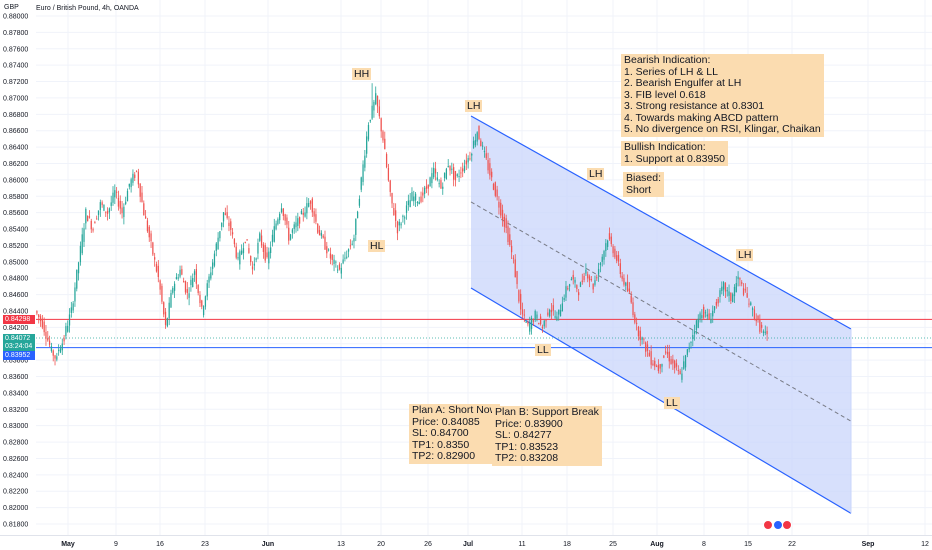 The image size is (932, 550). Describe the element at coordinates (15, 328) in the screenshot. I see `y-tick-label: 0.84200` at that location.